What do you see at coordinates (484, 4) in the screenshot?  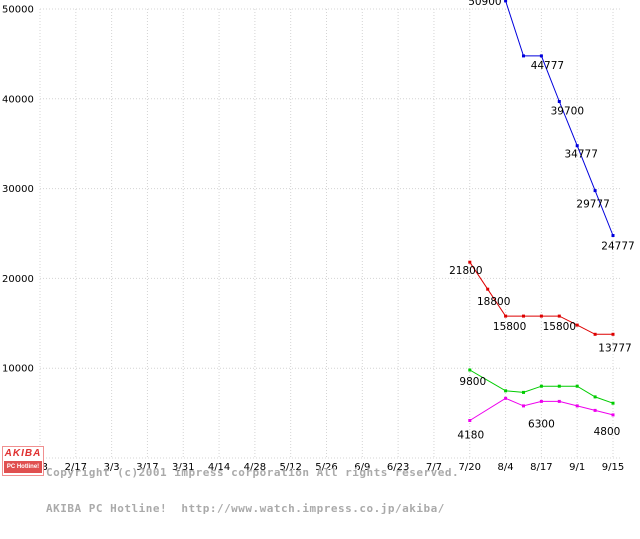 I see `data-point-label: 50900` at bounding box center [484, 4].